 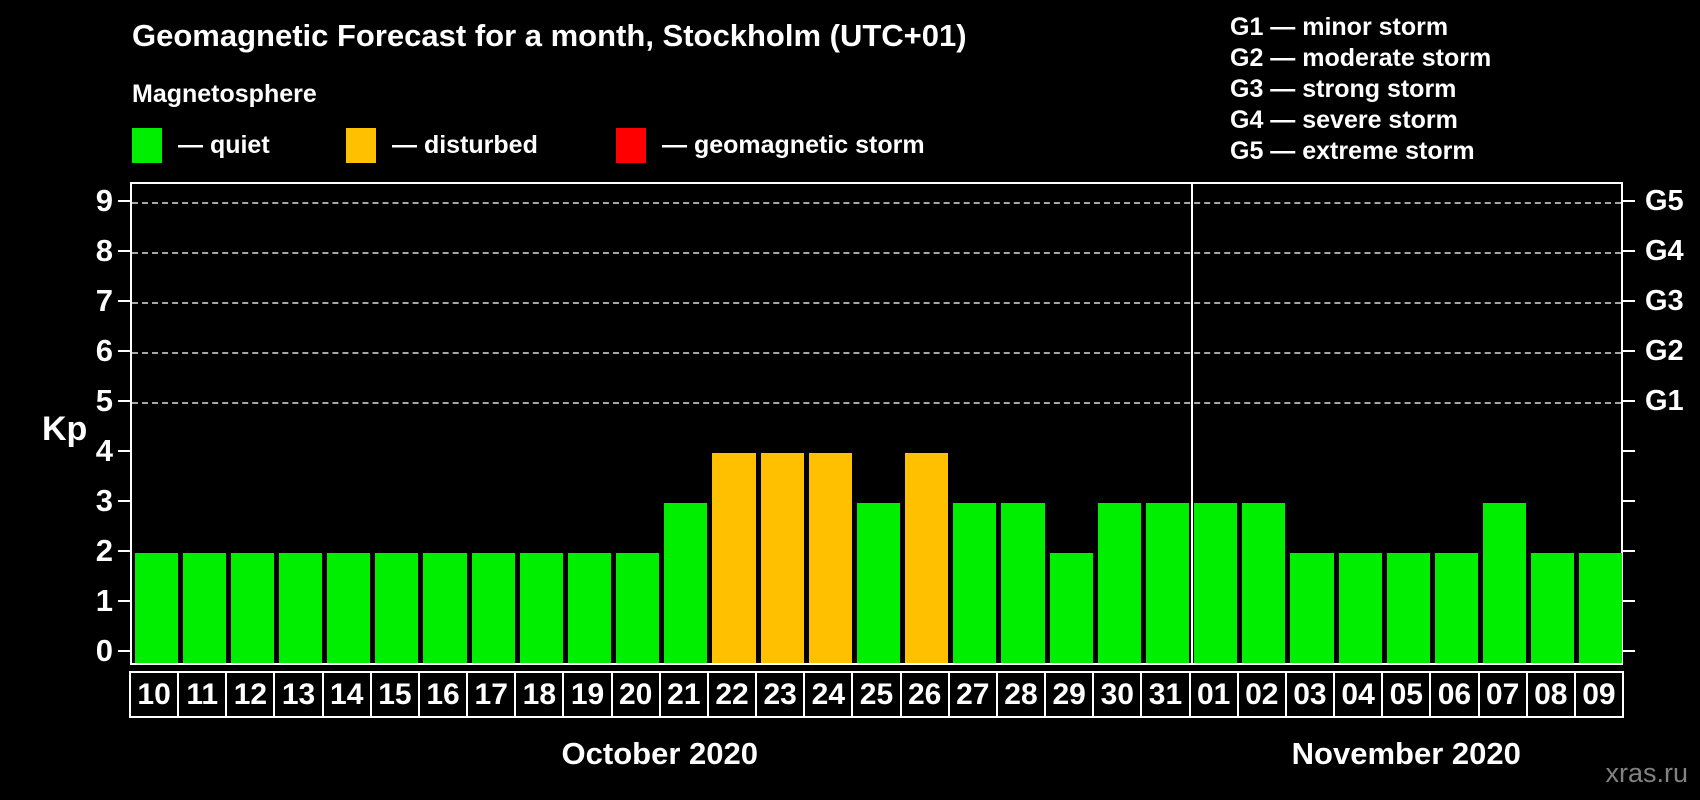 What do you see at coordinates (104, 550) in the screenshot?
I see `y-axis-tick-label: 2` at bounding box center [104, 550].